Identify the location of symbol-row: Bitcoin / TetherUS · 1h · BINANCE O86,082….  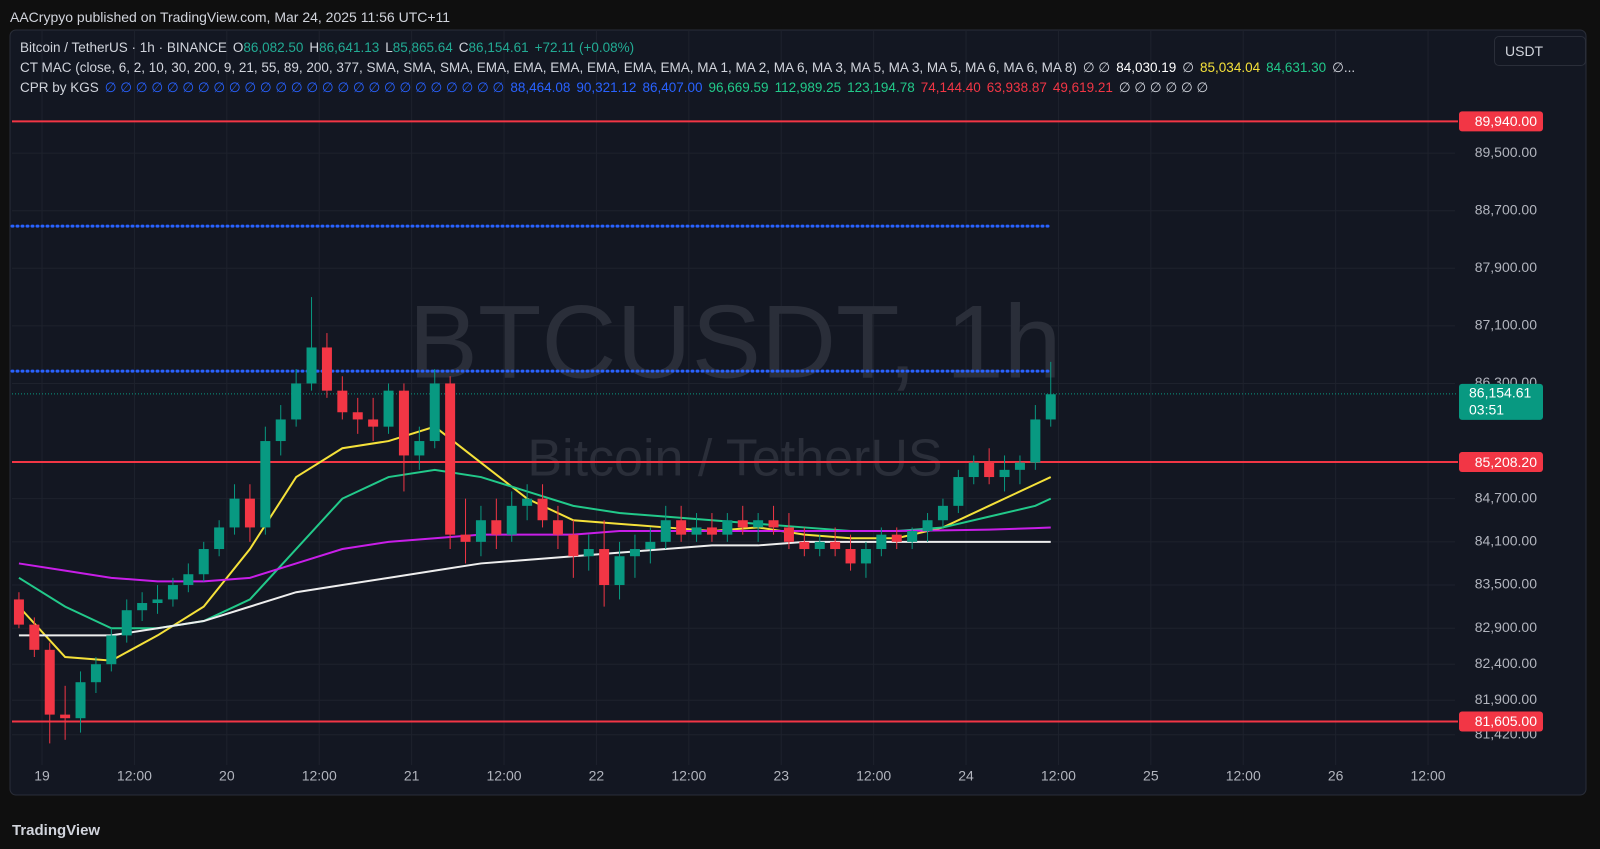
(330, 47).